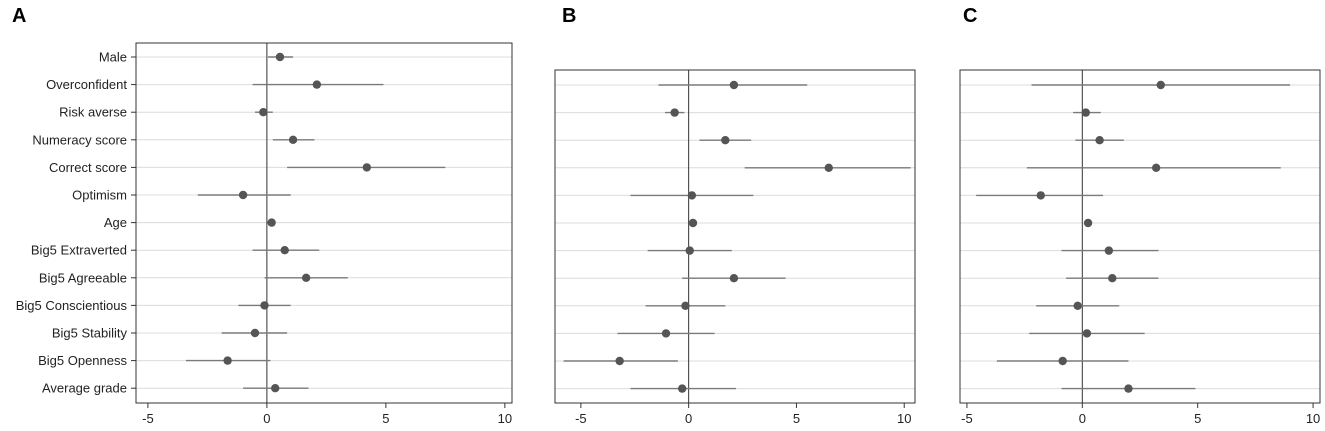 The image size is (1325, 431). Describe the element at coordinates (115, 222) in the screenshot. I see `y-category-label: Age` at that location.